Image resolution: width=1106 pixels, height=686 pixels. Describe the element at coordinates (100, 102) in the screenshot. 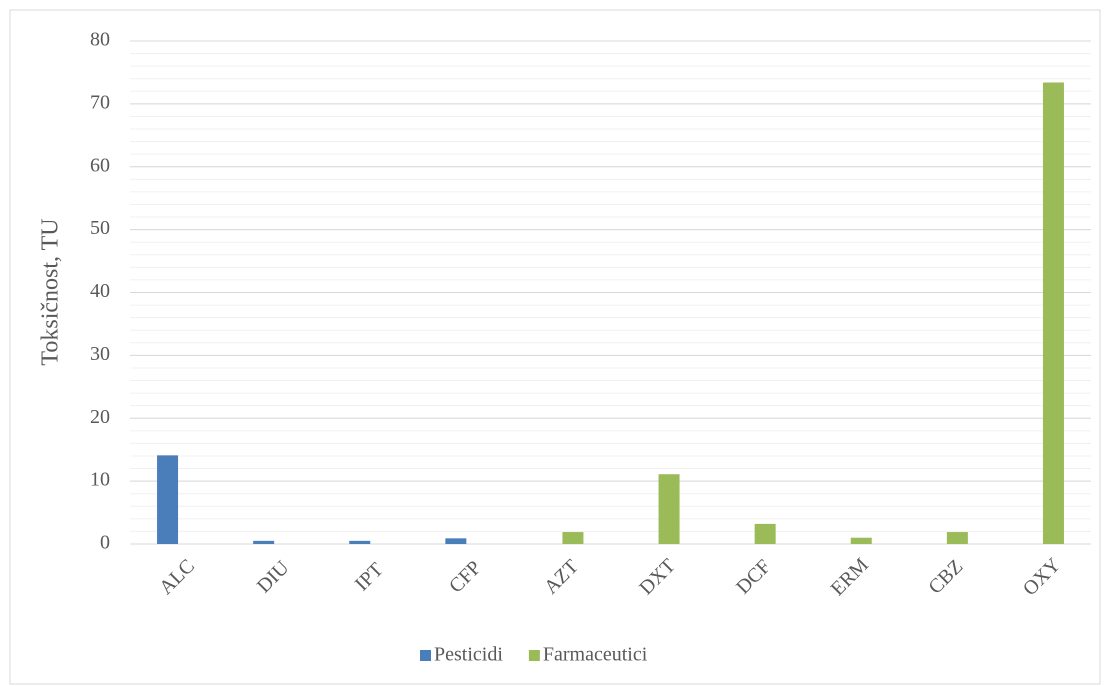

I see `y-tick-label: 70` at that location.